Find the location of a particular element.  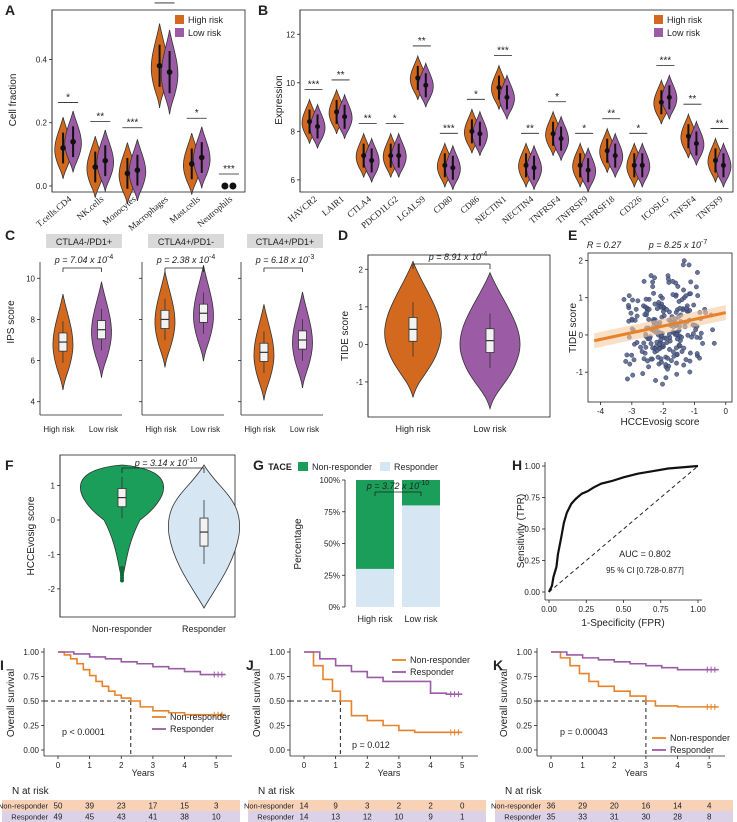

panel-label-B: B is located at coordinates (263, 10).